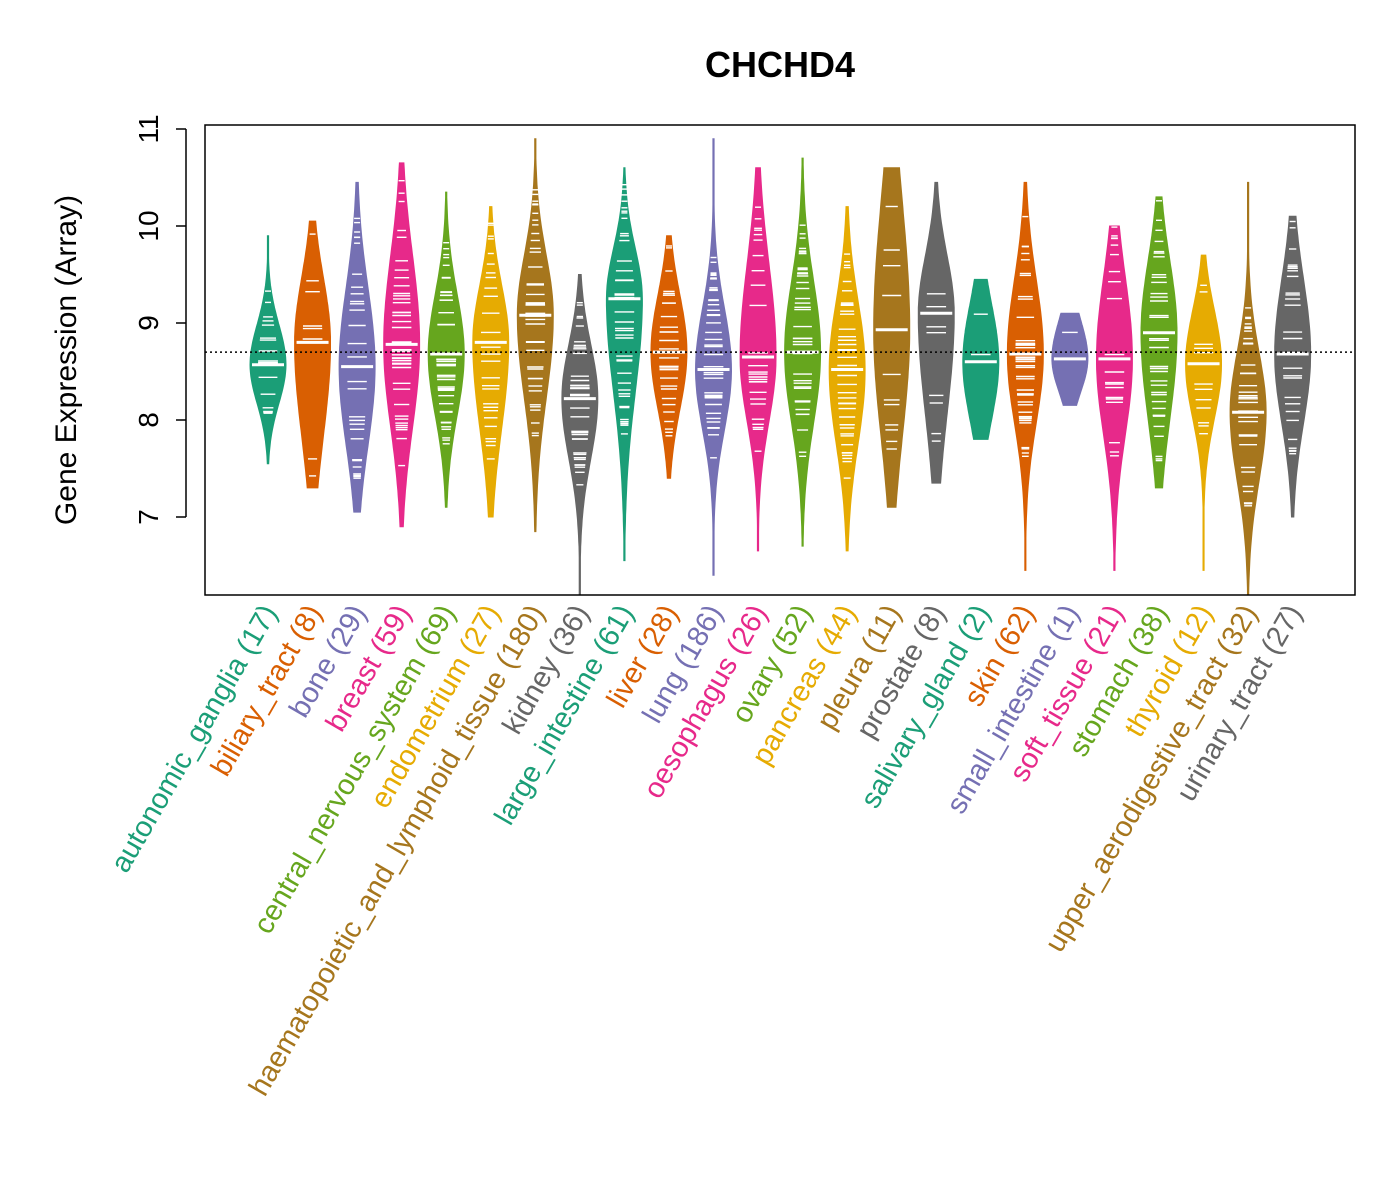  Describe the element at coordinates (936, 332) in the screenshot. I see `violin-prostate` at that location.